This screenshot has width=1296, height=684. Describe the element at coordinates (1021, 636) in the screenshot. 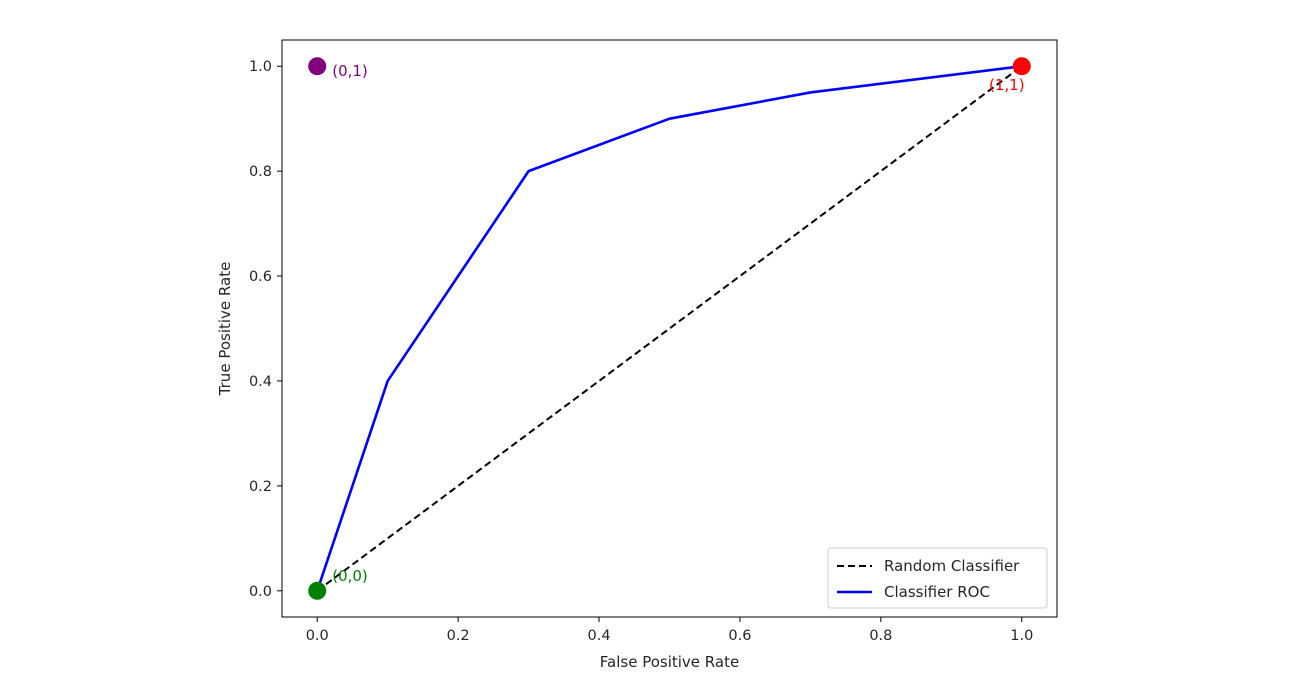

I see `x-tick-label: 1.0` at that location.